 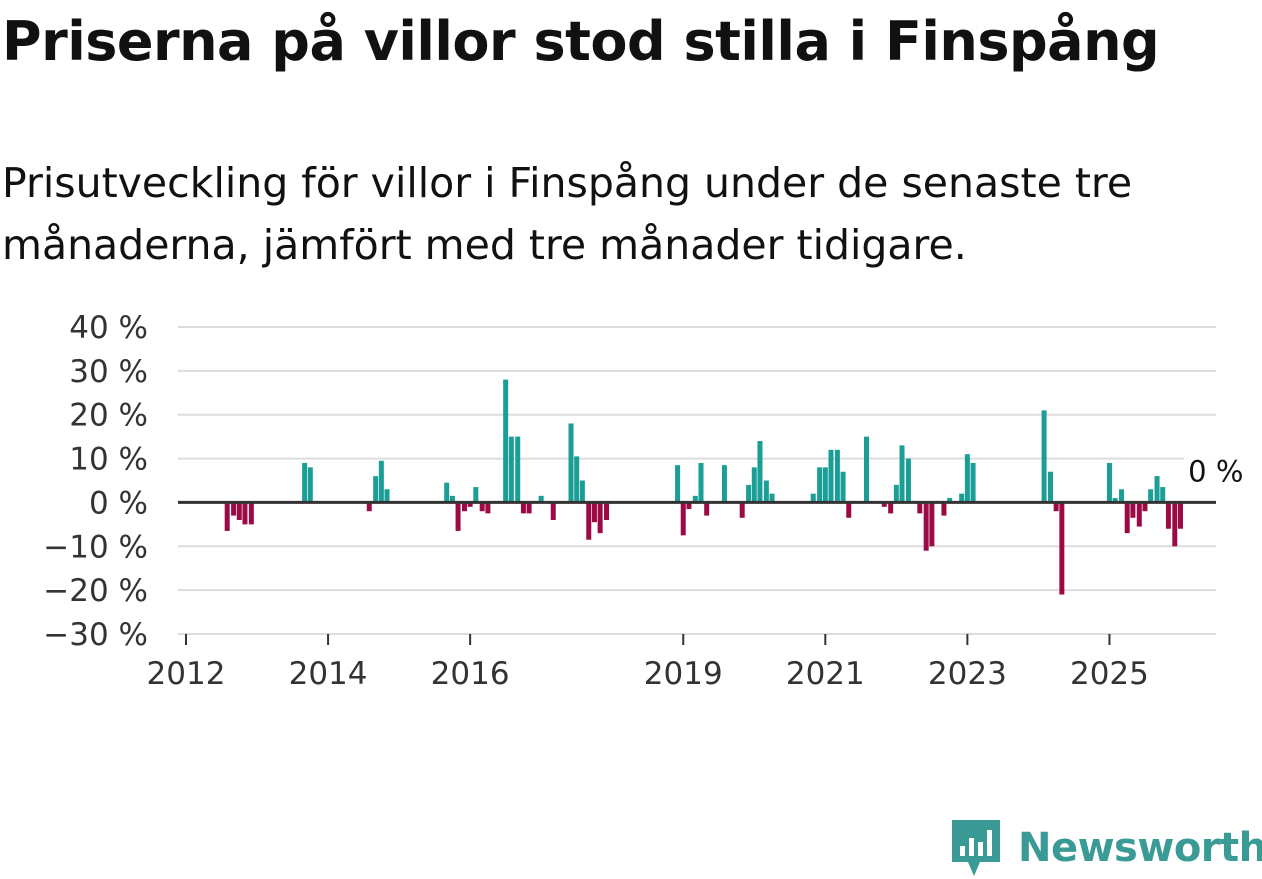 What do you see at coordinates (328, 674) in the screenshot?
I see `x-tick-label: 2014` at bounding box center [328, 674].